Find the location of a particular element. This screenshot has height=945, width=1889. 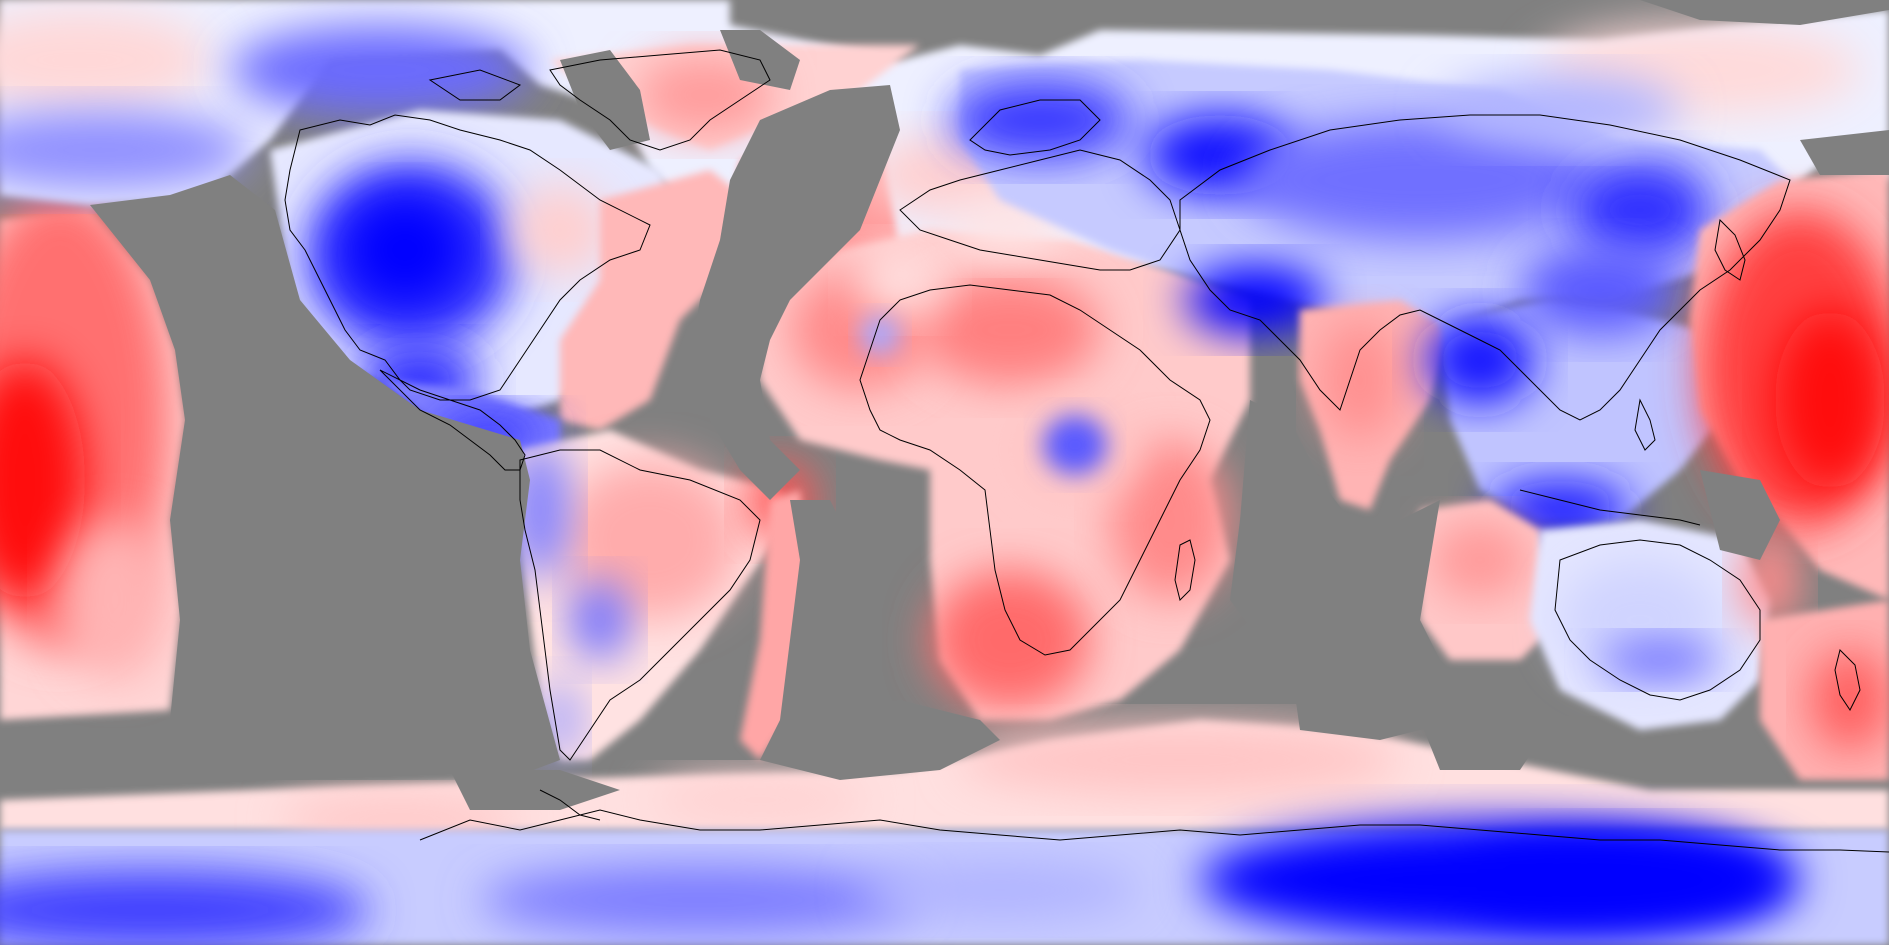

coastline-philippines is located at coordinates (1645, 424).